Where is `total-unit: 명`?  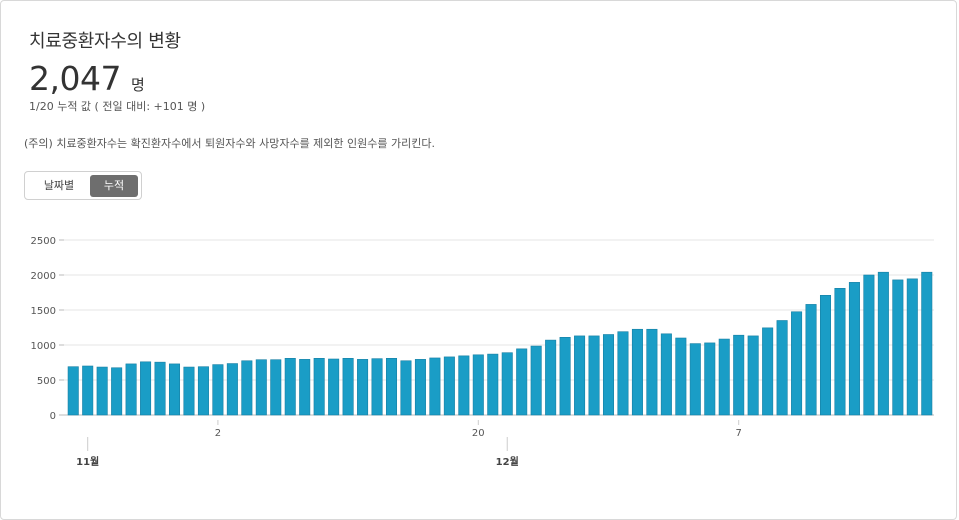 total-unit: 명 is located at coordinates (137, 85).